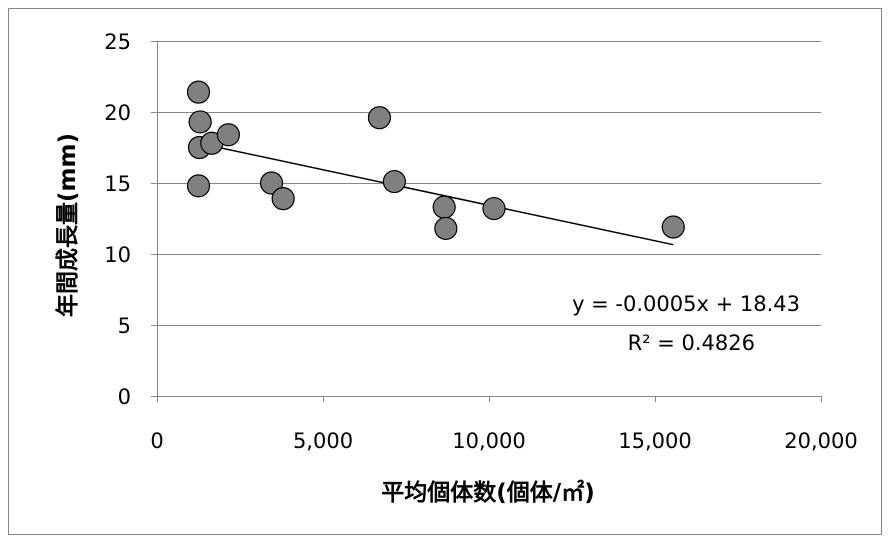  I want to click on trendline-equation: y = -0.0005x + 18.43, so click(686, 304).